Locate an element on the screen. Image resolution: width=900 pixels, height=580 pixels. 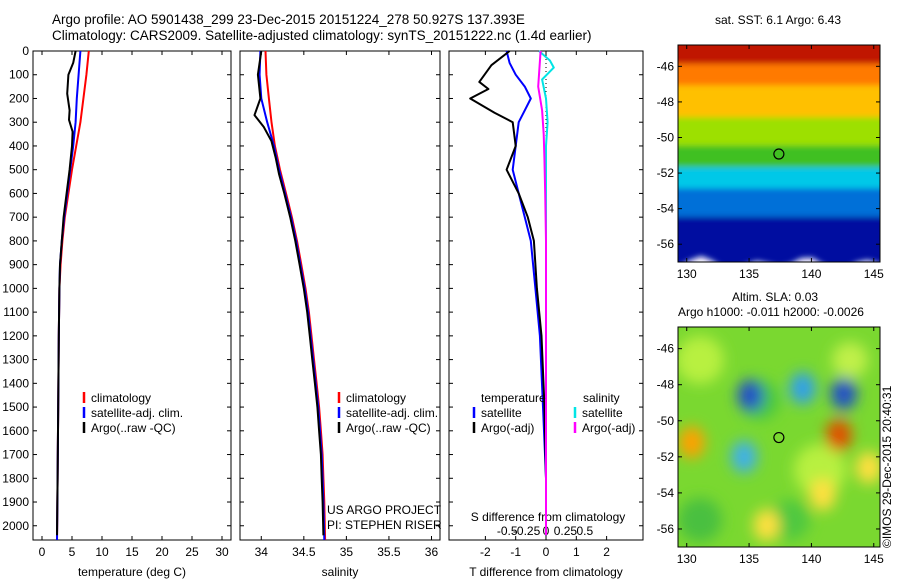
sla-map-frame is located at coordinates (779, 437).